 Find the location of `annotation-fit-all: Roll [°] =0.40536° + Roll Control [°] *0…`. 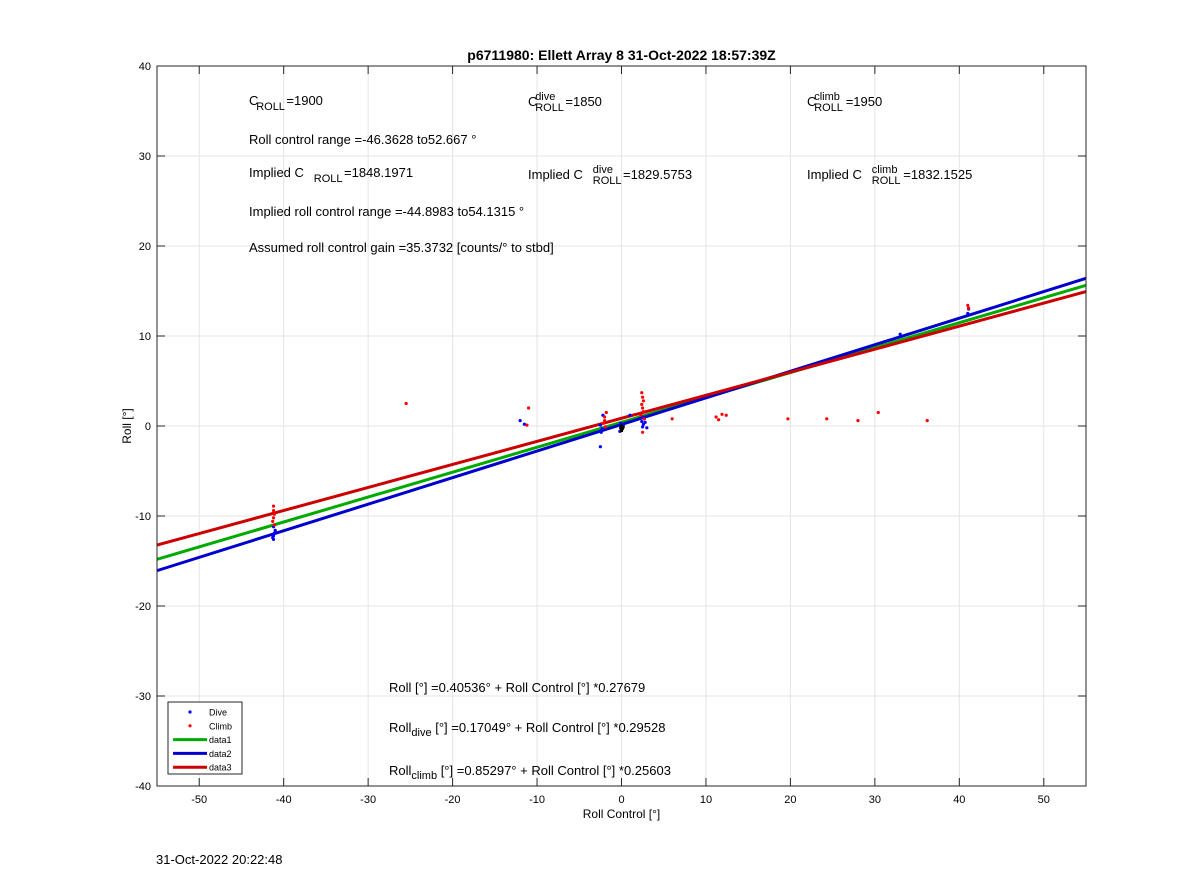

annotation-fit-all: Roll [°] =0.40536° + Roll Control [°] *0… is located at coordinates (517, 687).